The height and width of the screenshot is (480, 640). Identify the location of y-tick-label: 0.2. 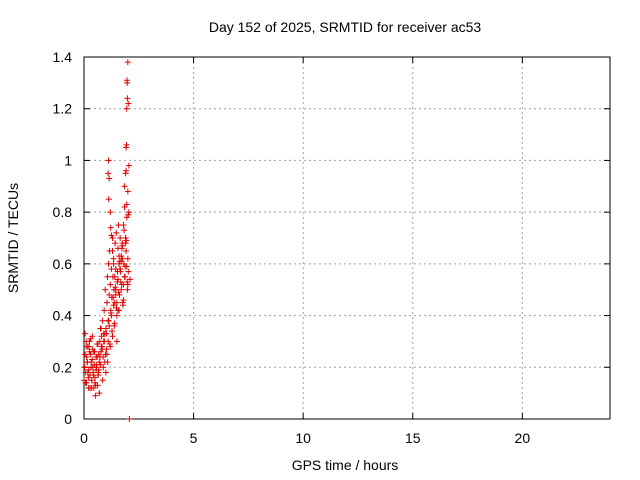
(63, 367).